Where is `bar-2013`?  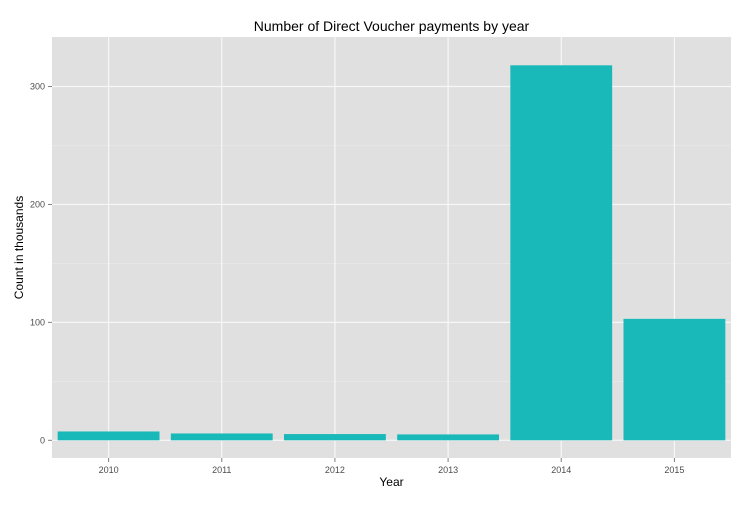
bar-2013 is located at coordinates (448, 437).